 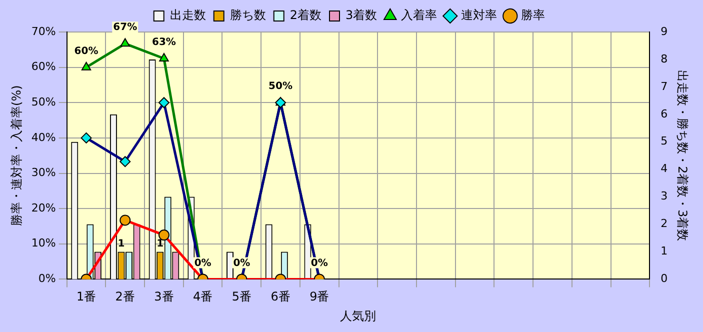 I want to click on x-tick-label: 1番, so click(x=86, y=297).